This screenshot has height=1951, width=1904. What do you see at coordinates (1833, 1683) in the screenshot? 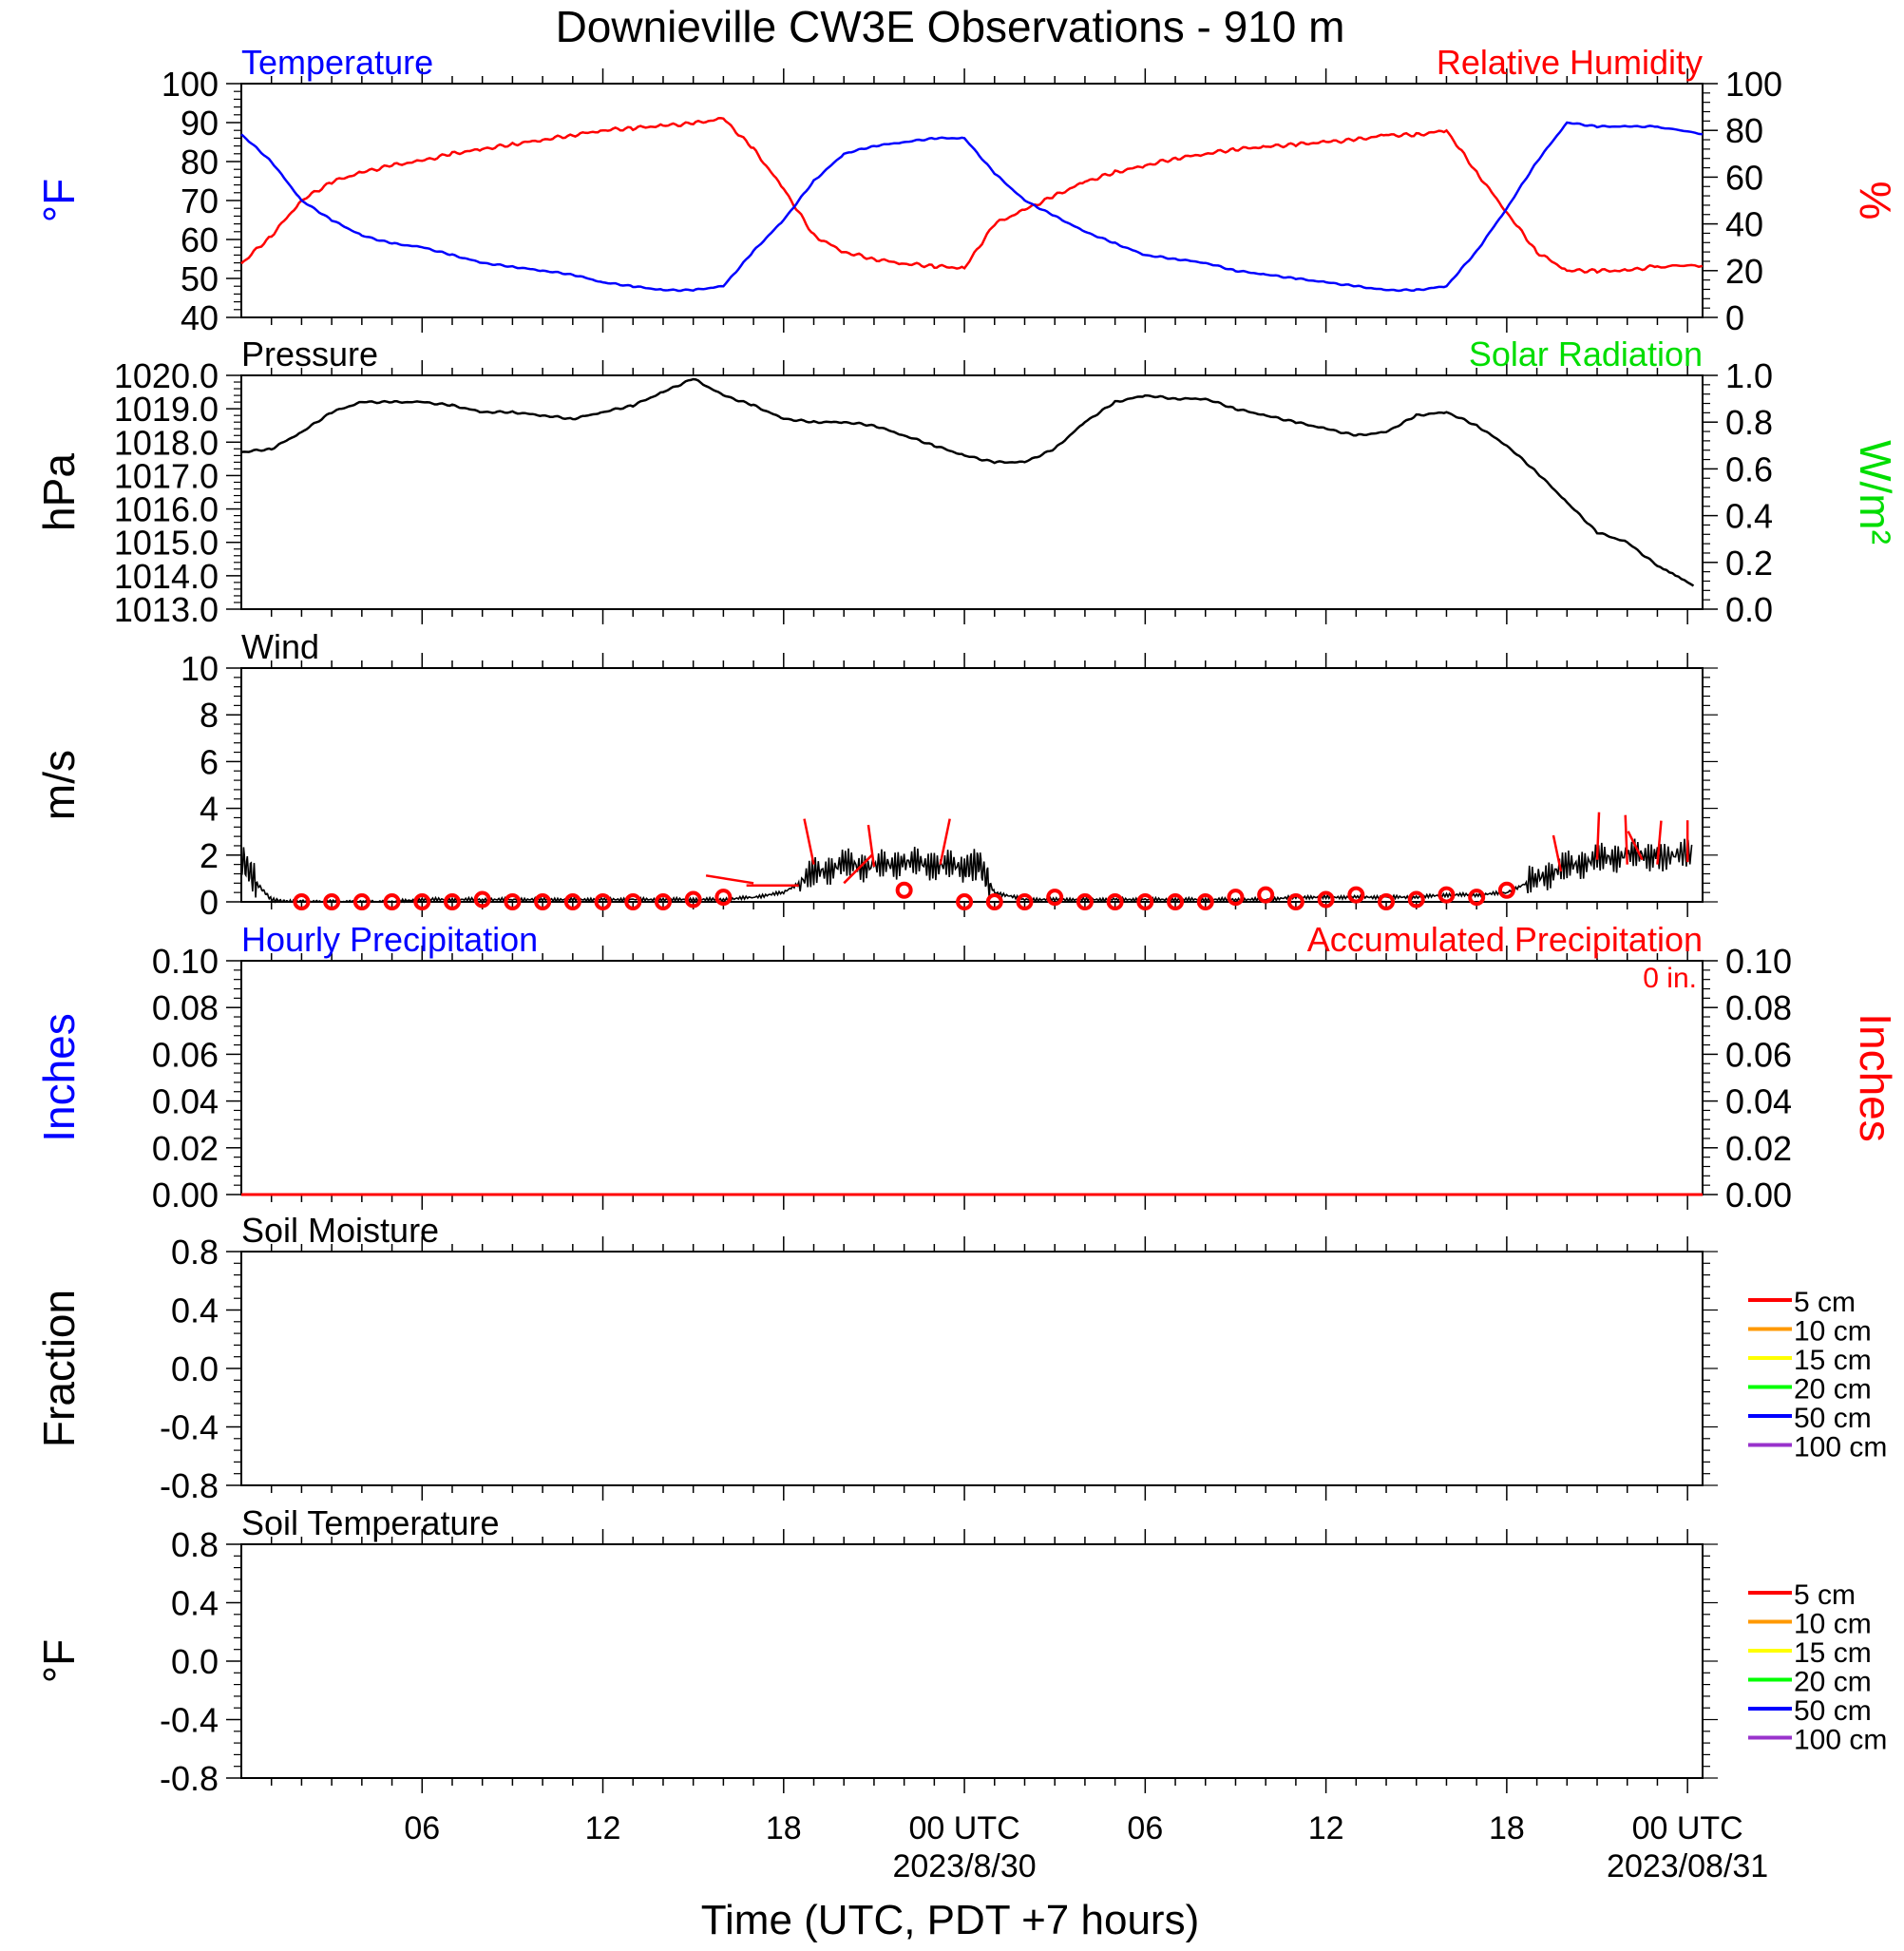
I see `legend-label: 20 cm` at bounding box center [1833, 1683].